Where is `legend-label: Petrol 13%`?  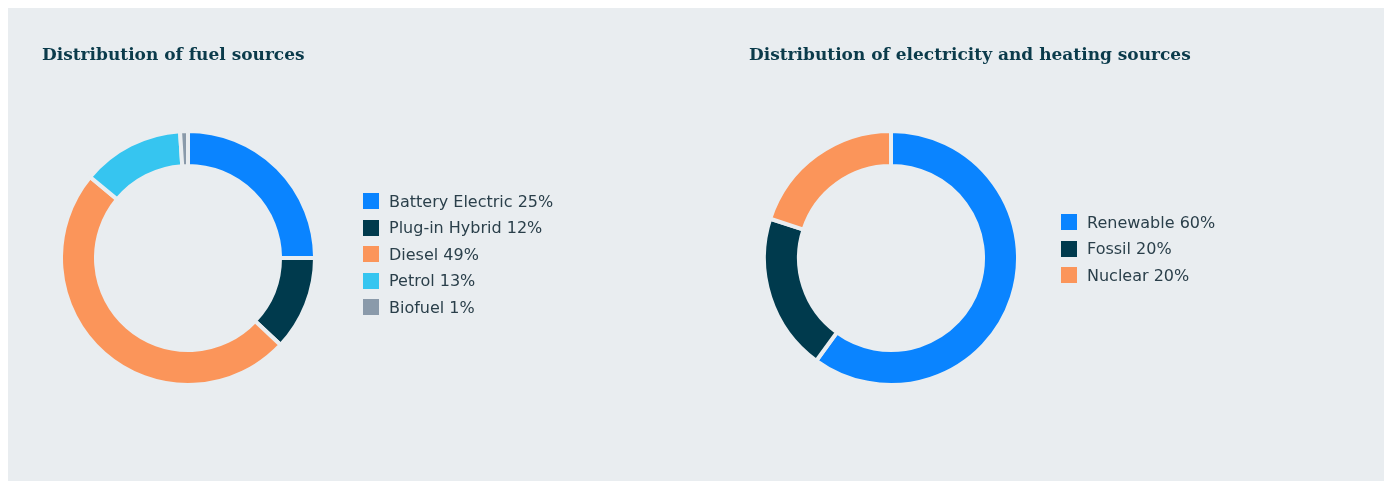 legend-label: Petrol 13% is located at coordinates (432, 281).